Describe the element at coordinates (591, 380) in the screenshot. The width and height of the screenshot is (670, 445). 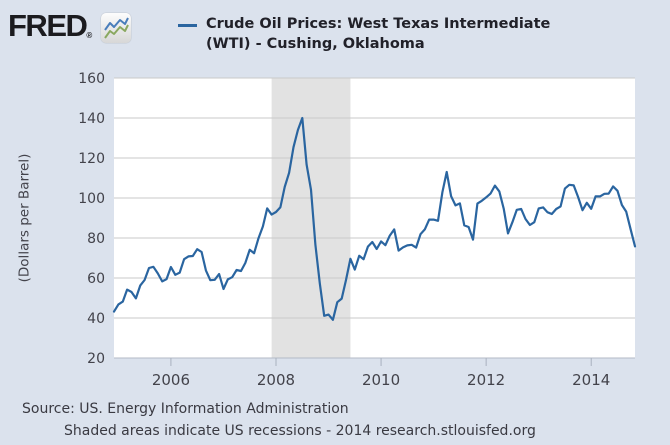
I see `x-tick-label: 2014` at that location.